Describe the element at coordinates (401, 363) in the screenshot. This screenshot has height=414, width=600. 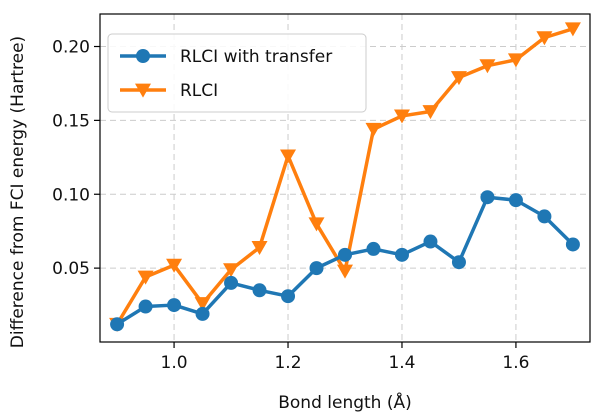
I see `x-tick-label: 1.4` at that location.